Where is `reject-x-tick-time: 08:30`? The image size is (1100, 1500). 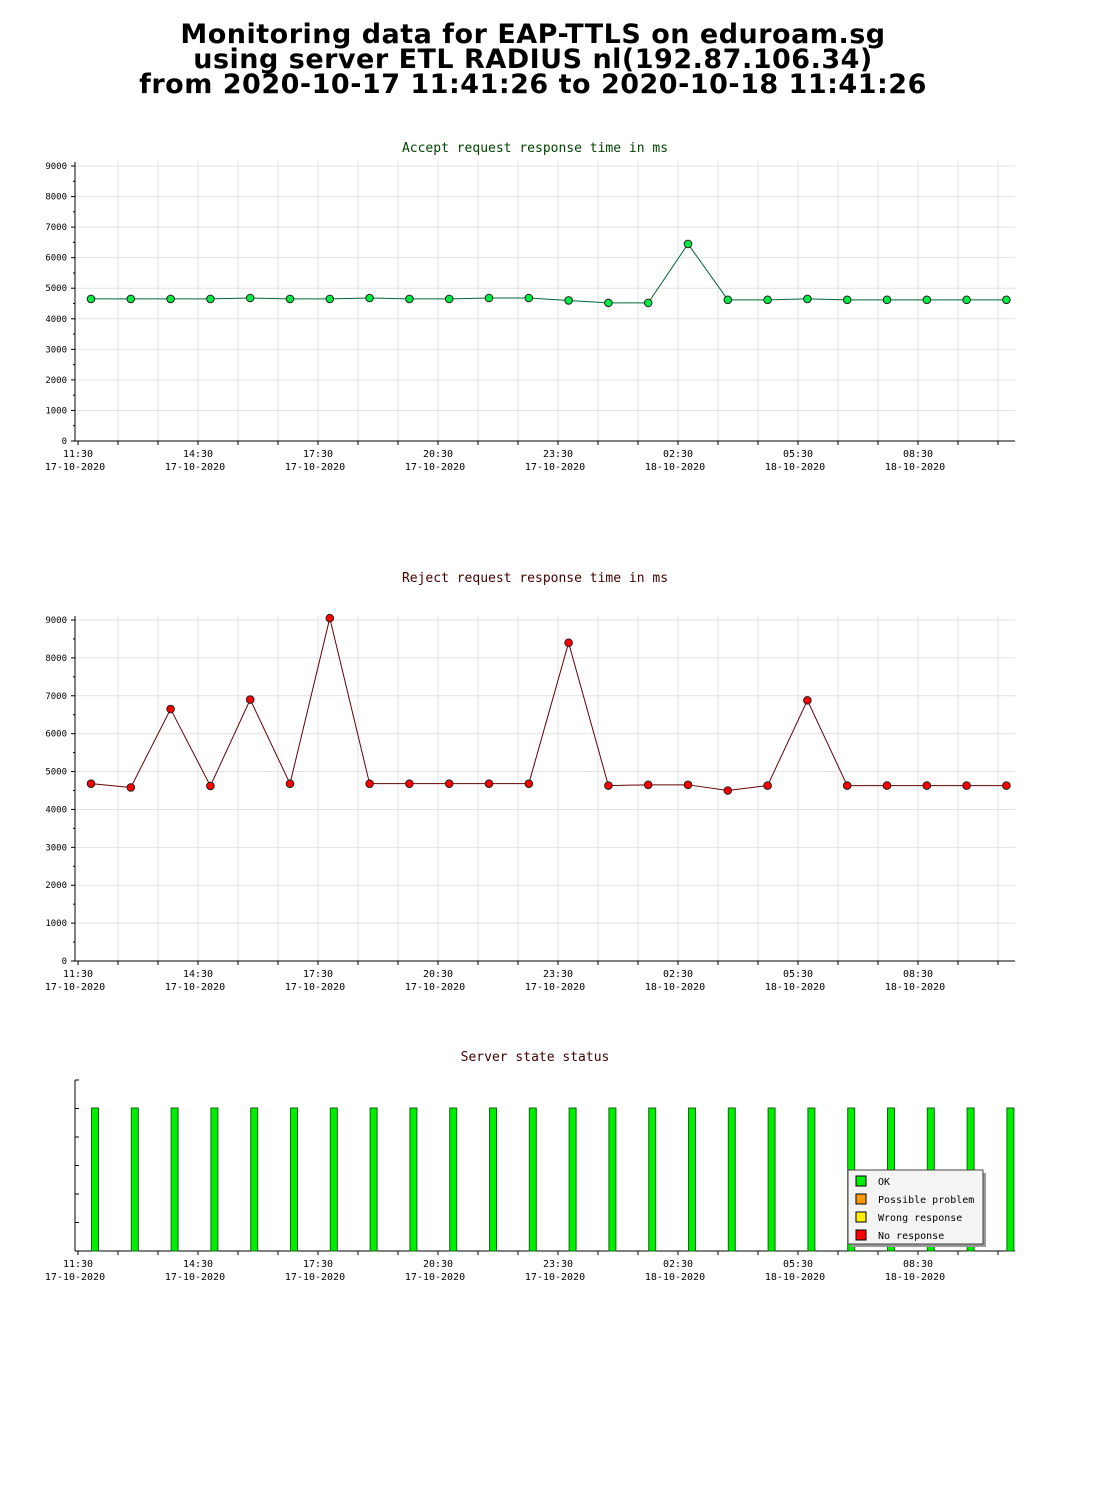 reject-x-tick-time: 08:30 is located at coordinates (918, 974).